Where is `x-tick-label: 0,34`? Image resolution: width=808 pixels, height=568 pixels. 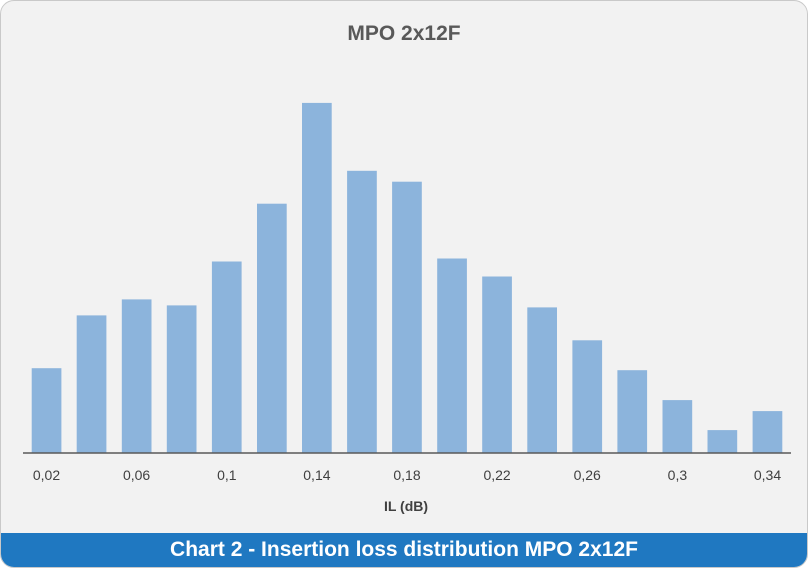
x-tick-label: 0,34 is located at coordinates (767, 475).